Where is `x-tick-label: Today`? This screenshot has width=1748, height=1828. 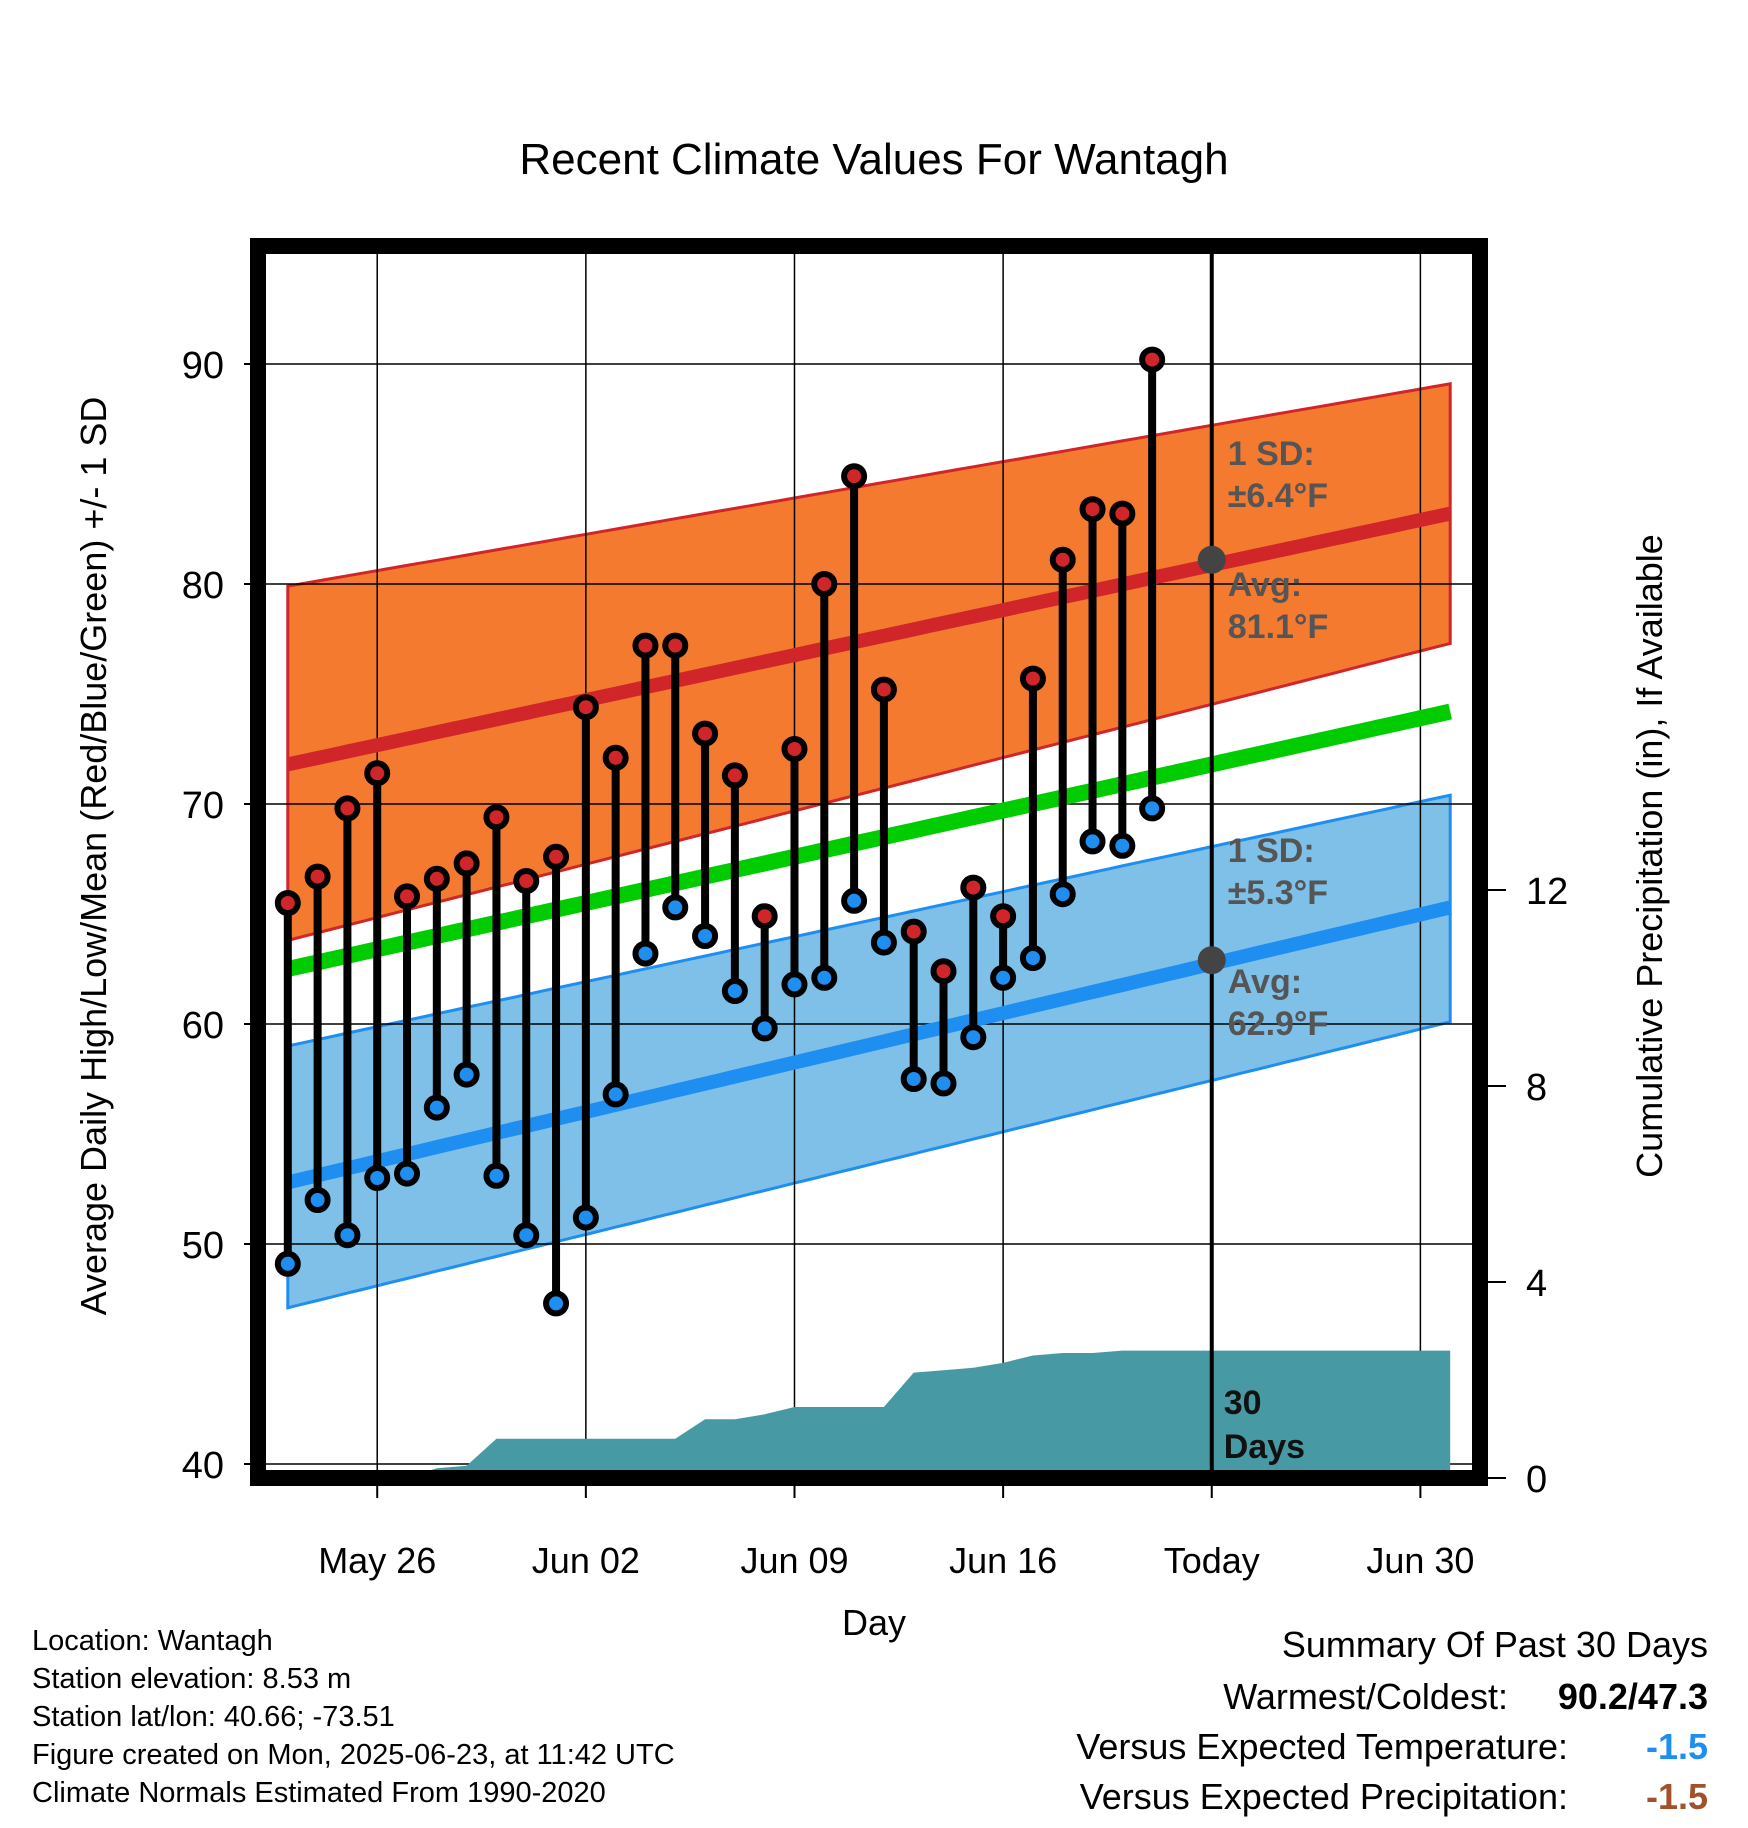
x-tick-label: Today is located at coordinates (1212, 1560).